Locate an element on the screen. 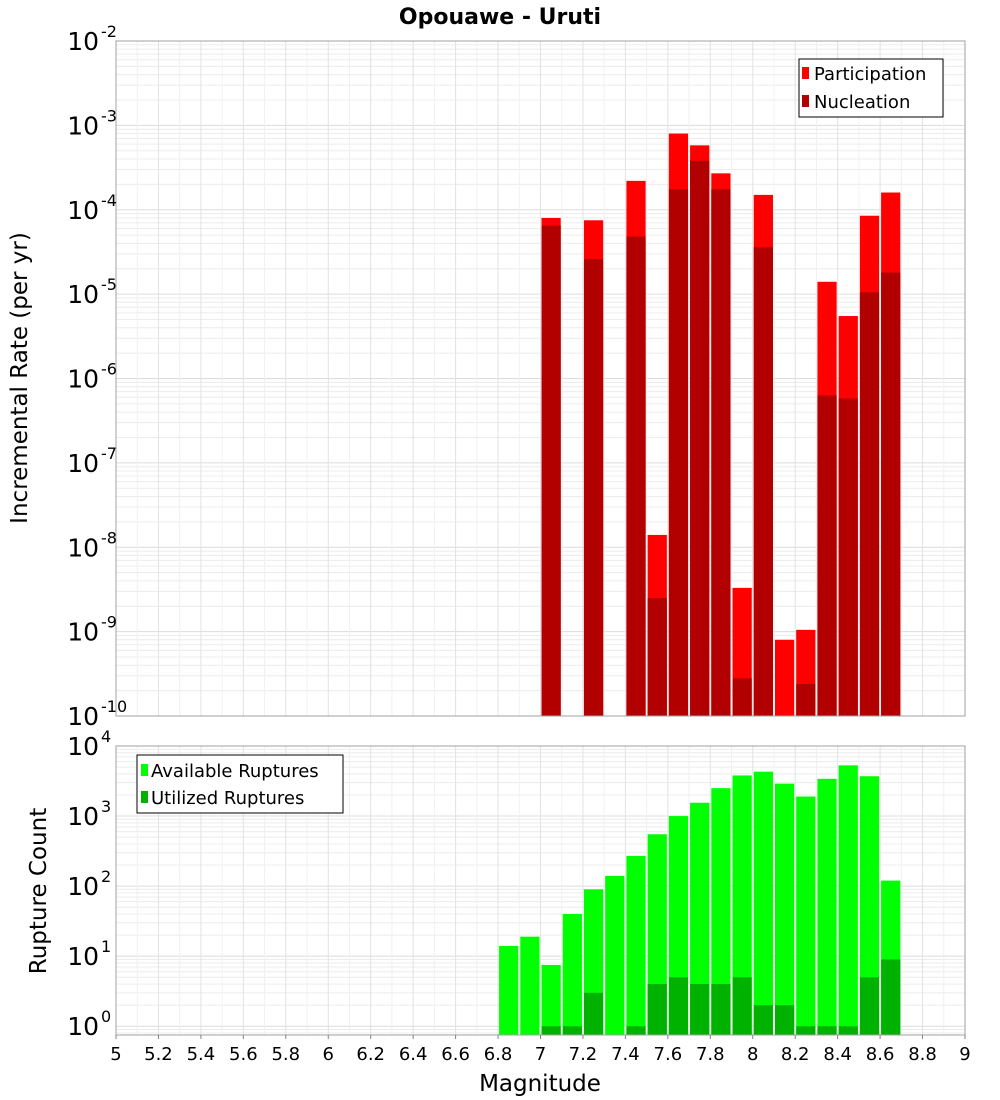  x-tick-label: 7.2 is located at coordinates (583, 1054).